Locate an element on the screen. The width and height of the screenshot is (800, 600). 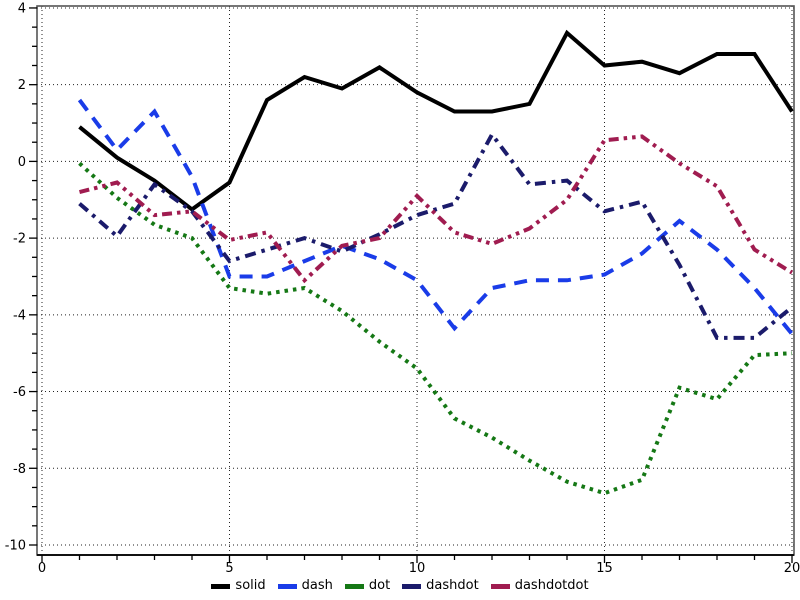
x-tick-label: 15 is located at coordinates (604, 568).